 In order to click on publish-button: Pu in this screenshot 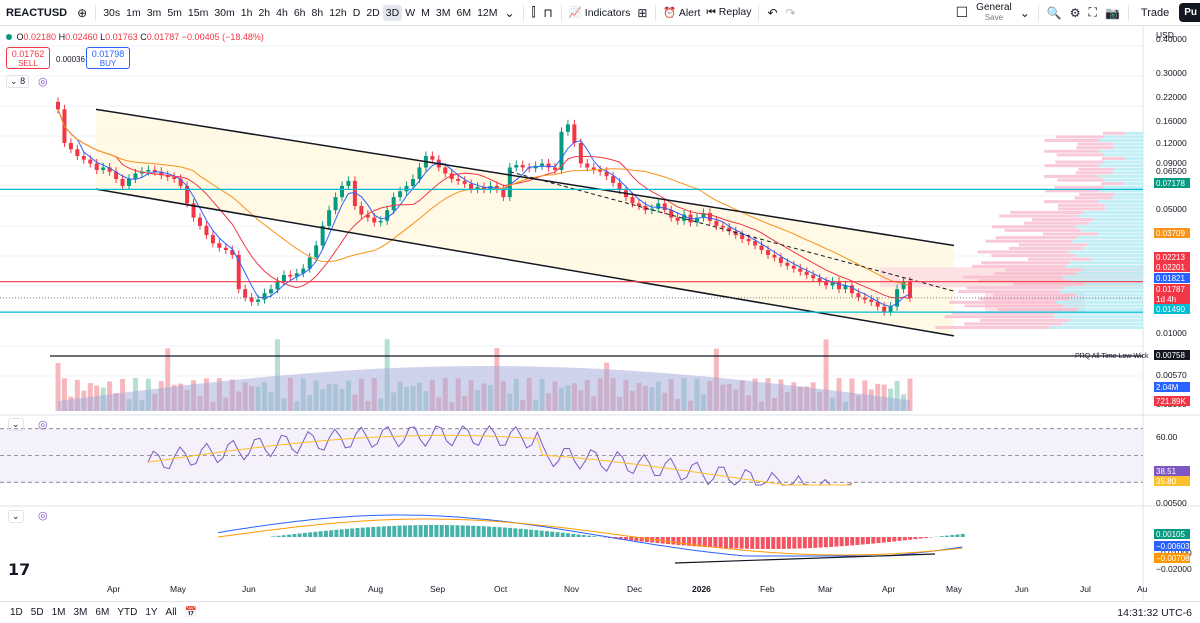, I will do `click(1189, 12)`.